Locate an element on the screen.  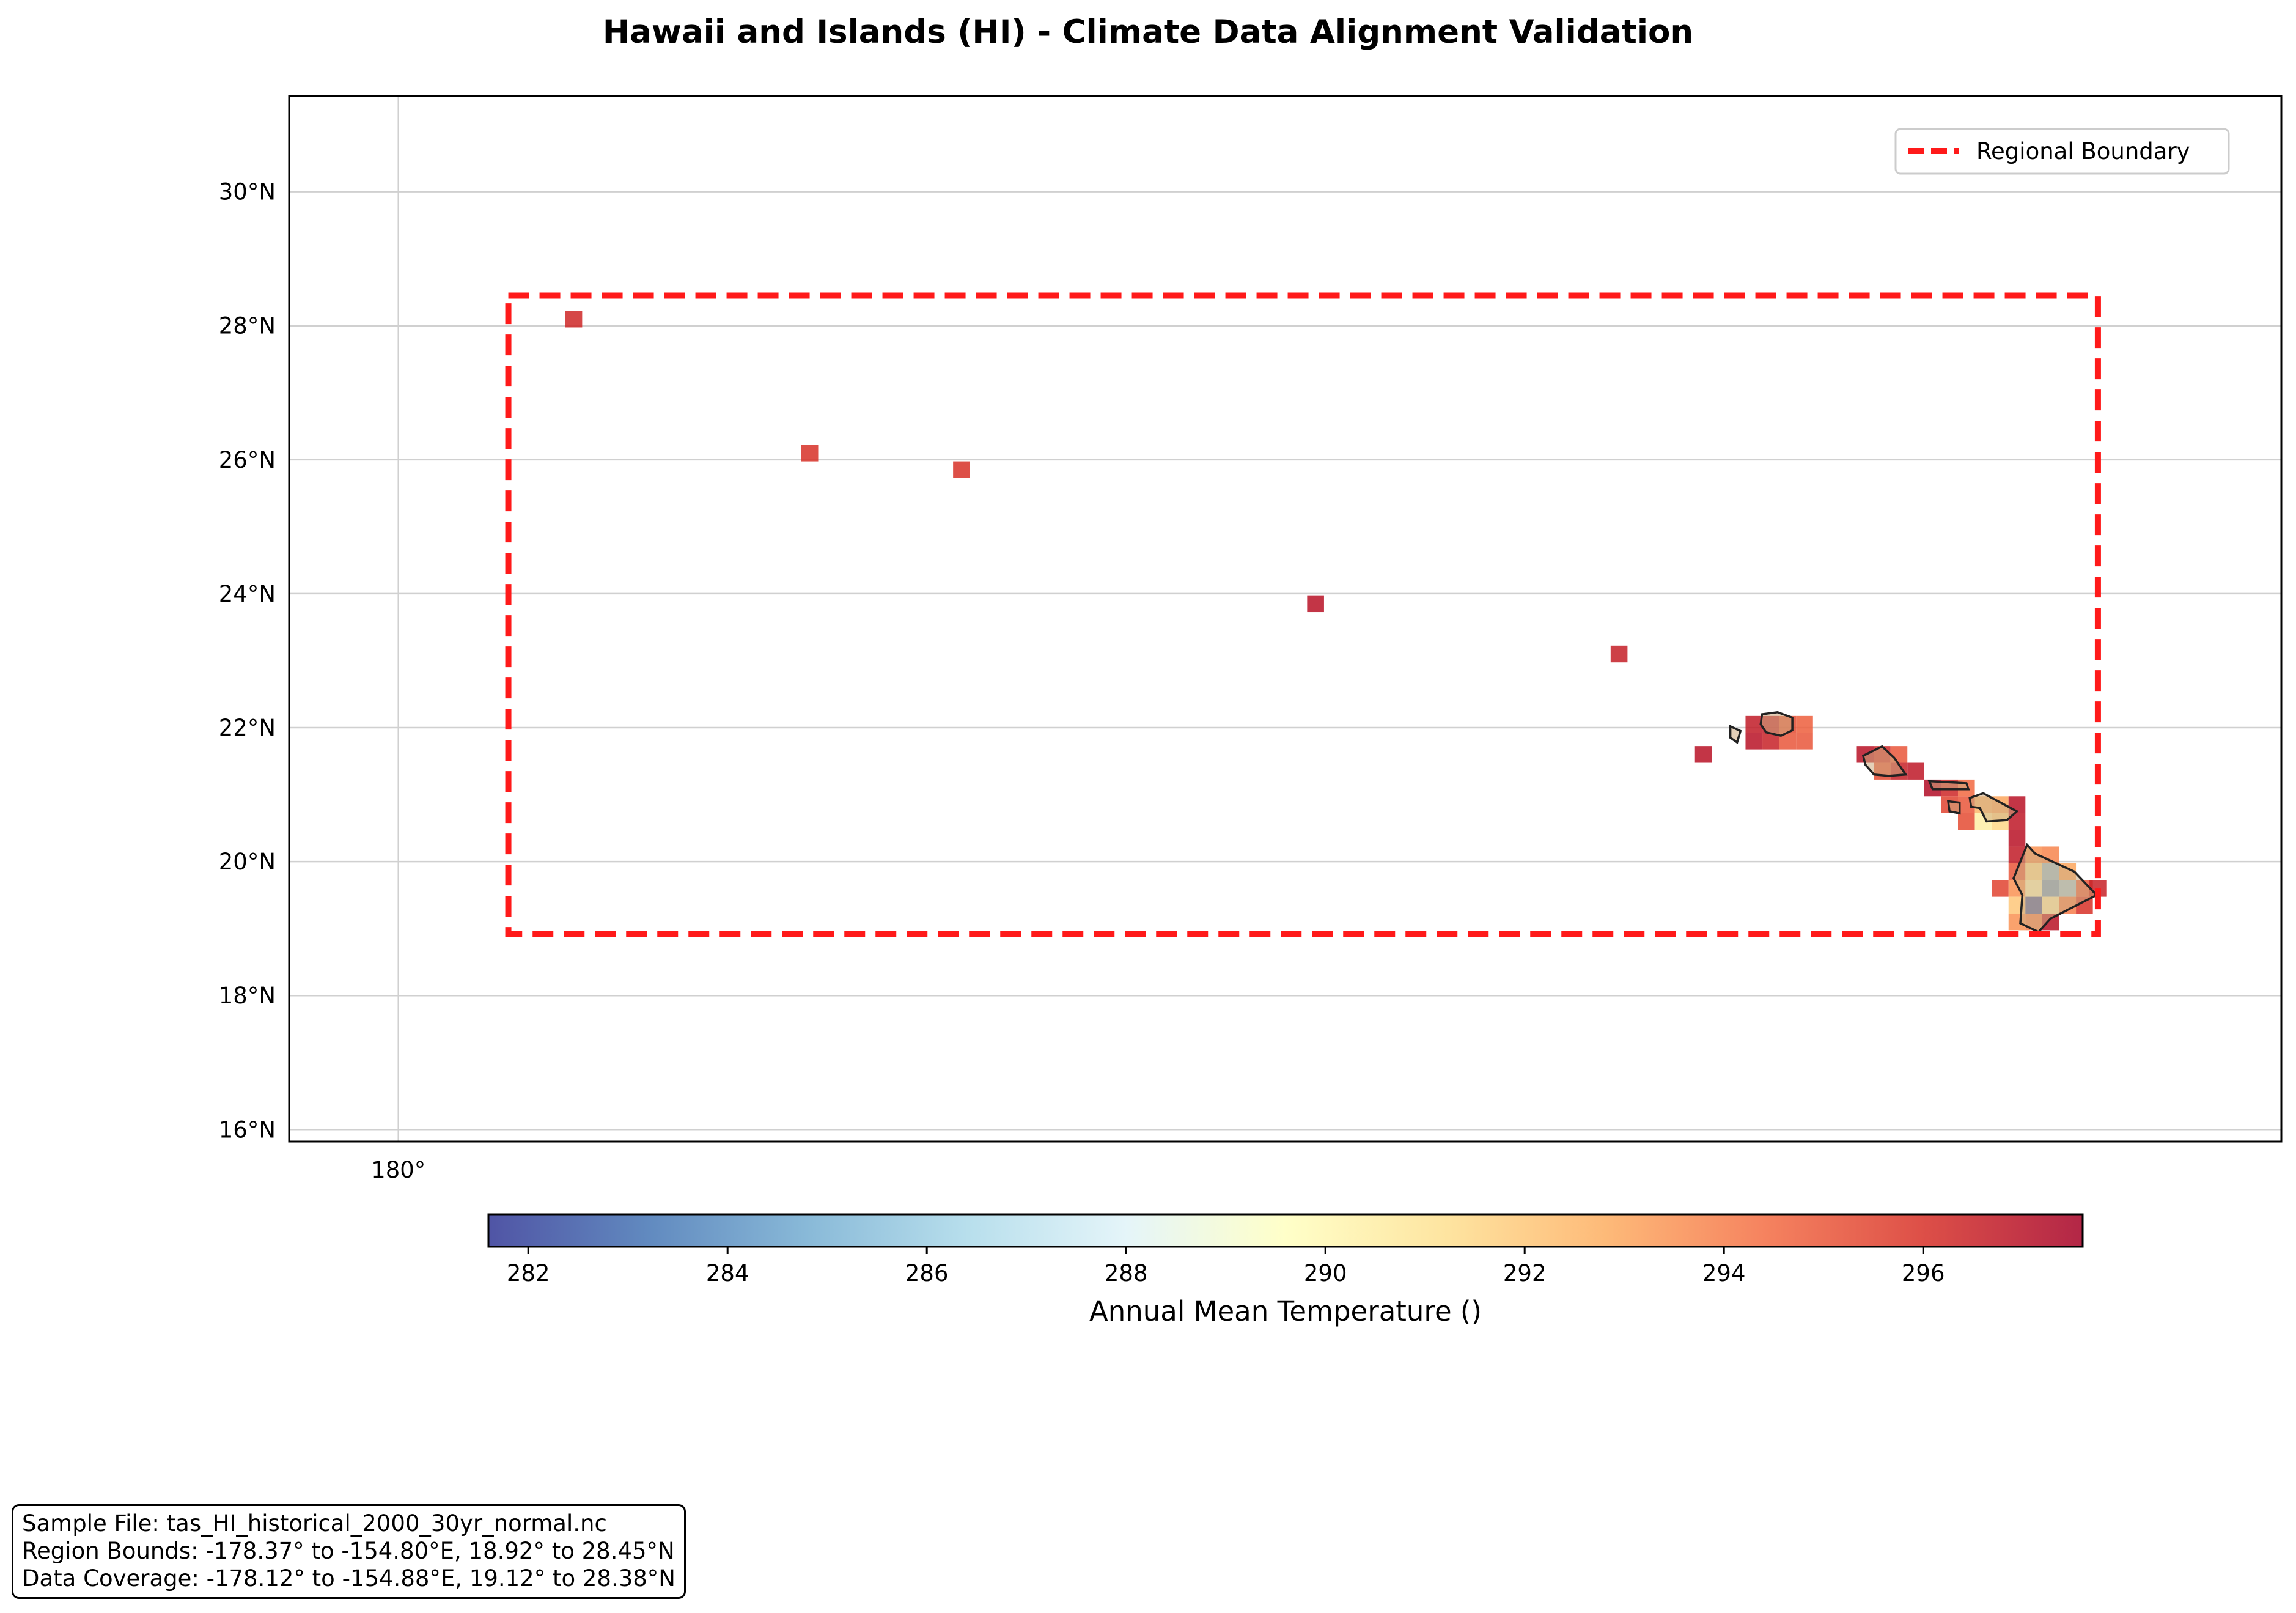
colorbar-ticks: 282 284 286 288 290 292 294 296 is located at coordinates (1226, 1266).